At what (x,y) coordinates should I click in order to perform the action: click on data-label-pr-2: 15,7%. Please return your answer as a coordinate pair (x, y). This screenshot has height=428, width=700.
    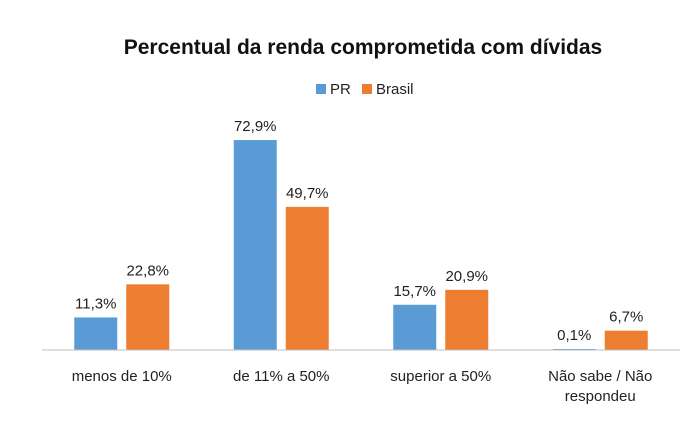
    Looking at the image, I should click on (414, 291).